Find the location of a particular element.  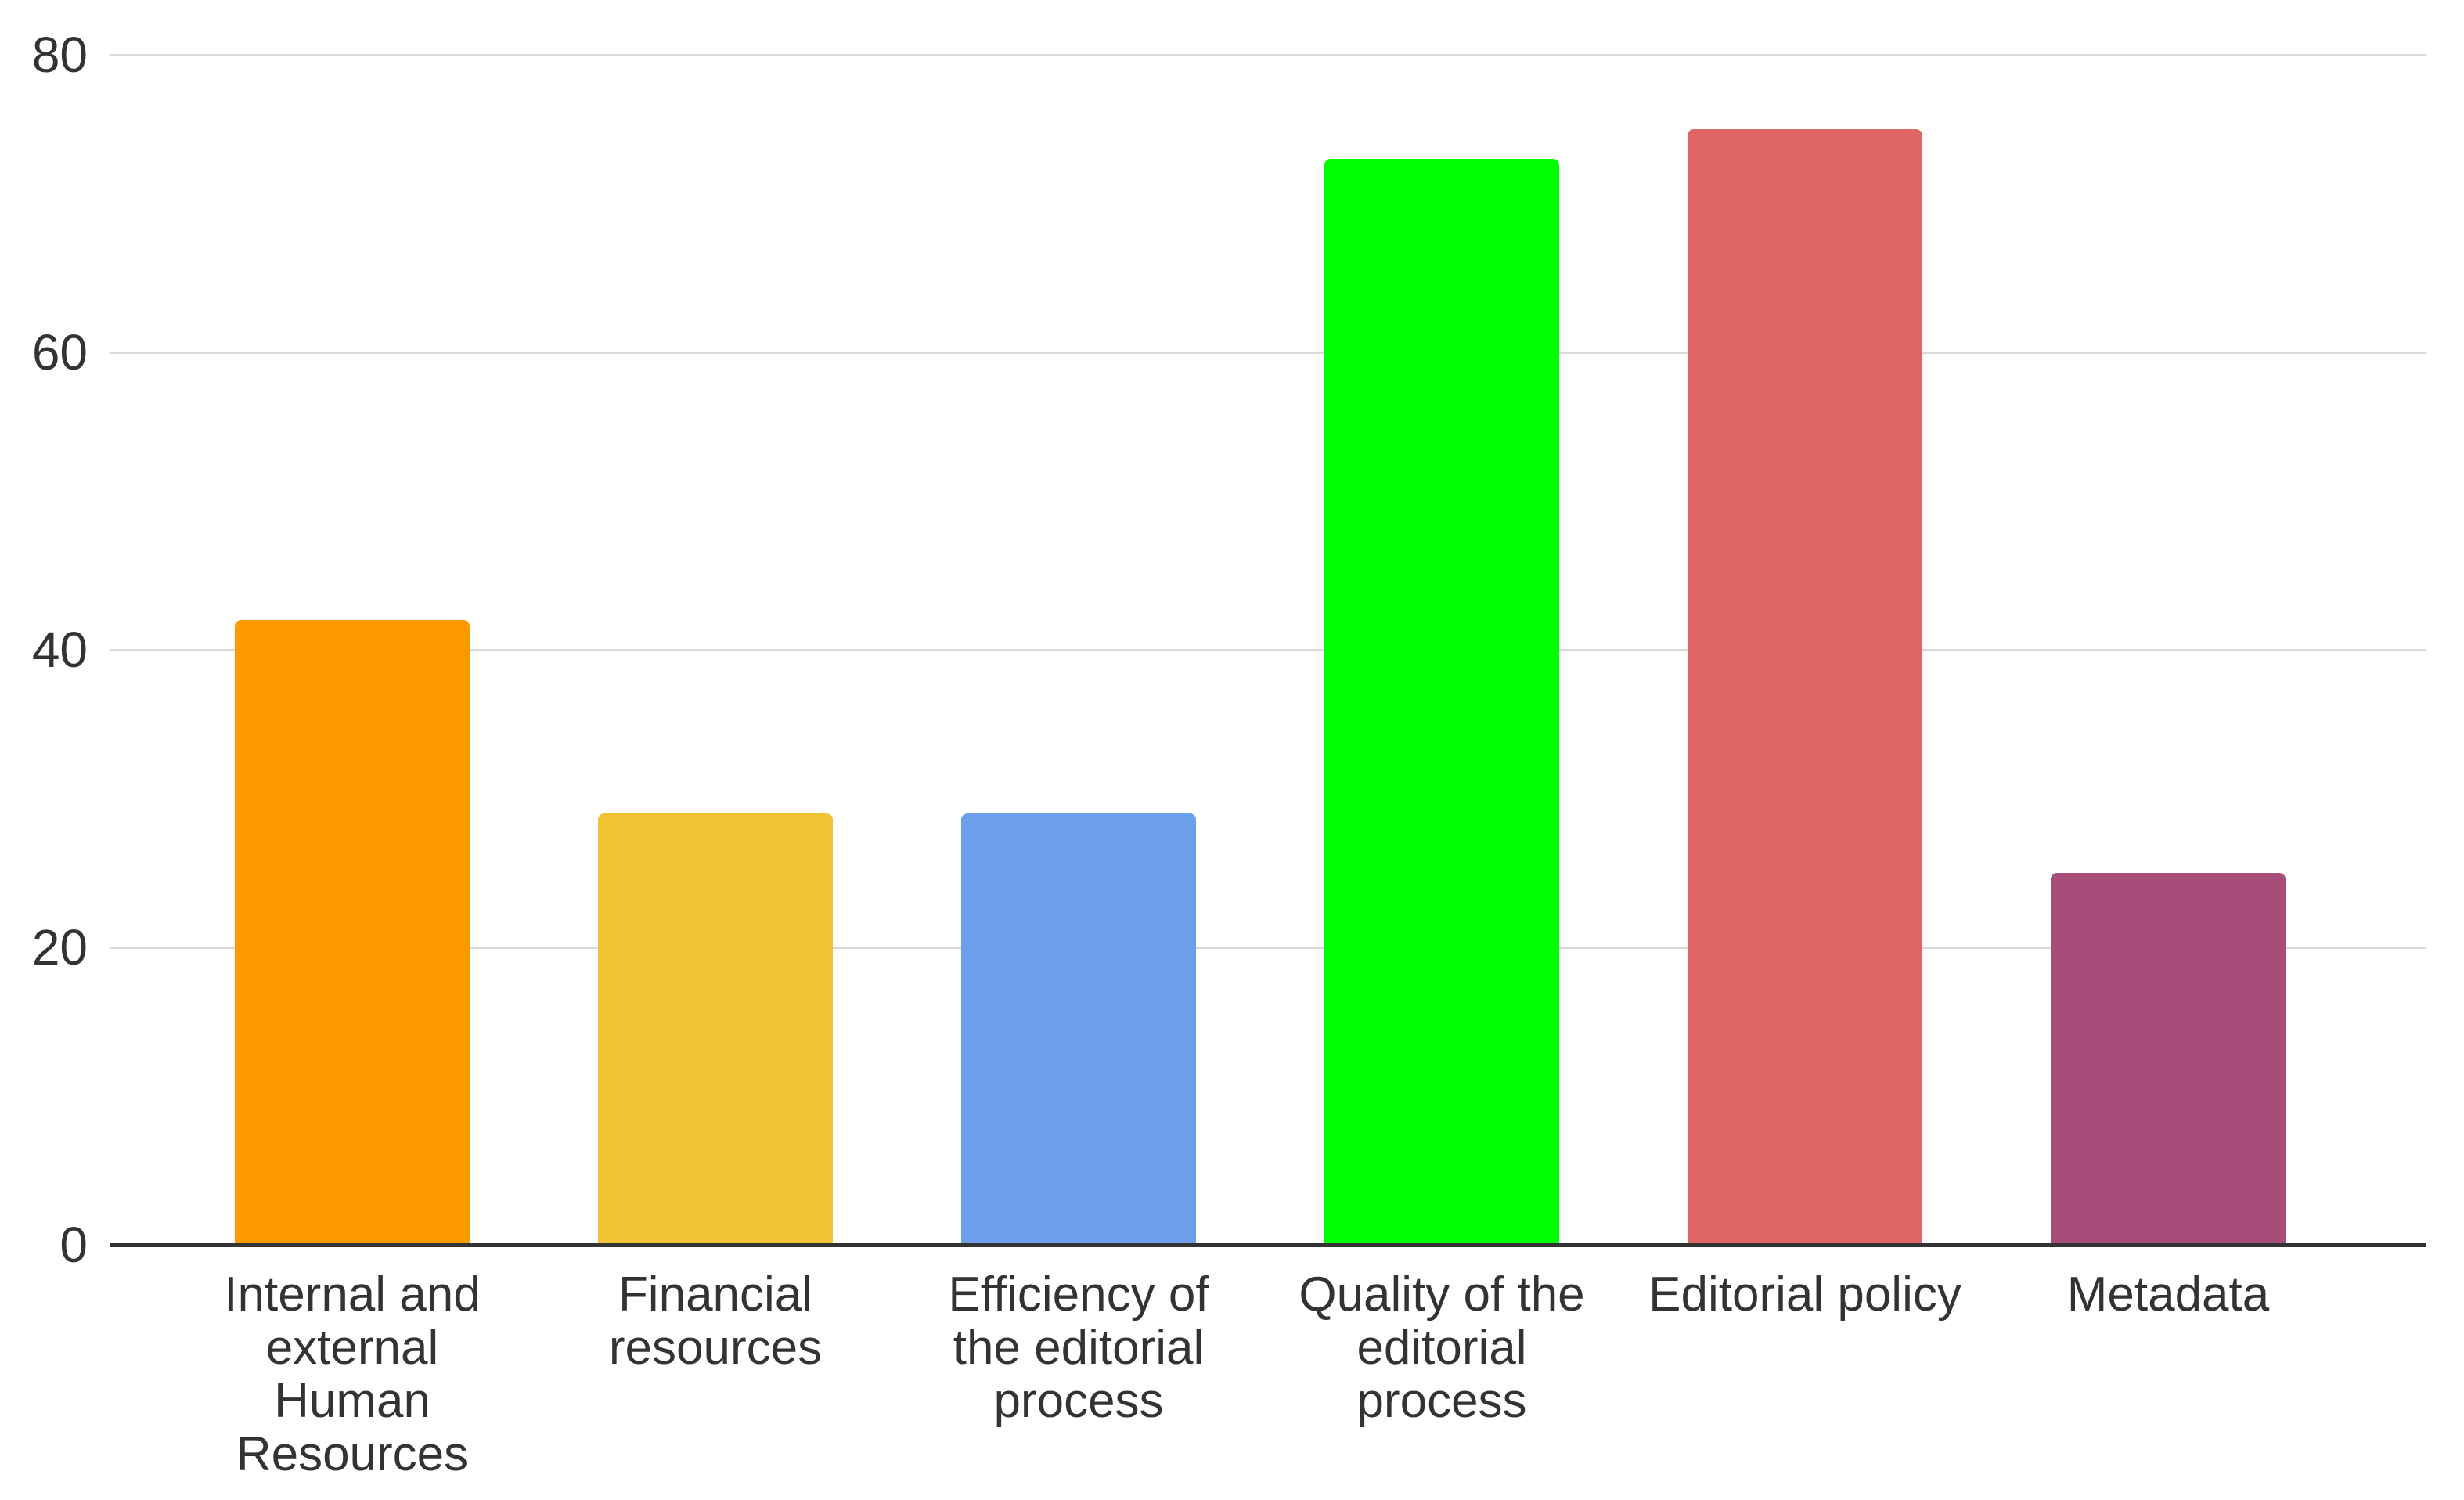

x-axis-category-label-line: Metadata is located at coordinates (2168, 1294).